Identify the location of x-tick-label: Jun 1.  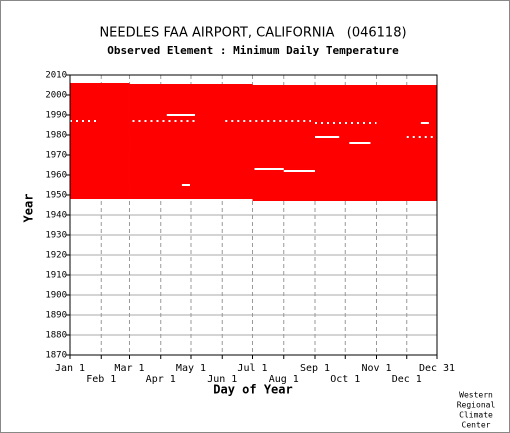
(222, 379).